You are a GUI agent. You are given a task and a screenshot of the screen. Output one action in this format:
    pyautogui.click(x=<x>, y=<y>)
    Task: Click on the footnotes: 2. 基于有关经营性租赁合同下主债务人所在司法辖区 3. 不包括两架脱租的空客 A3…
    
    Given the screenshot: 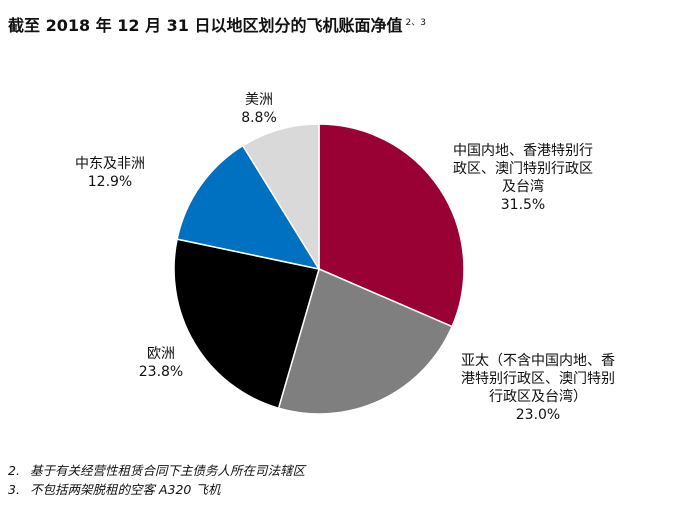 What is the action you would take?
    pyautogui.click(x=156, y=480)
    